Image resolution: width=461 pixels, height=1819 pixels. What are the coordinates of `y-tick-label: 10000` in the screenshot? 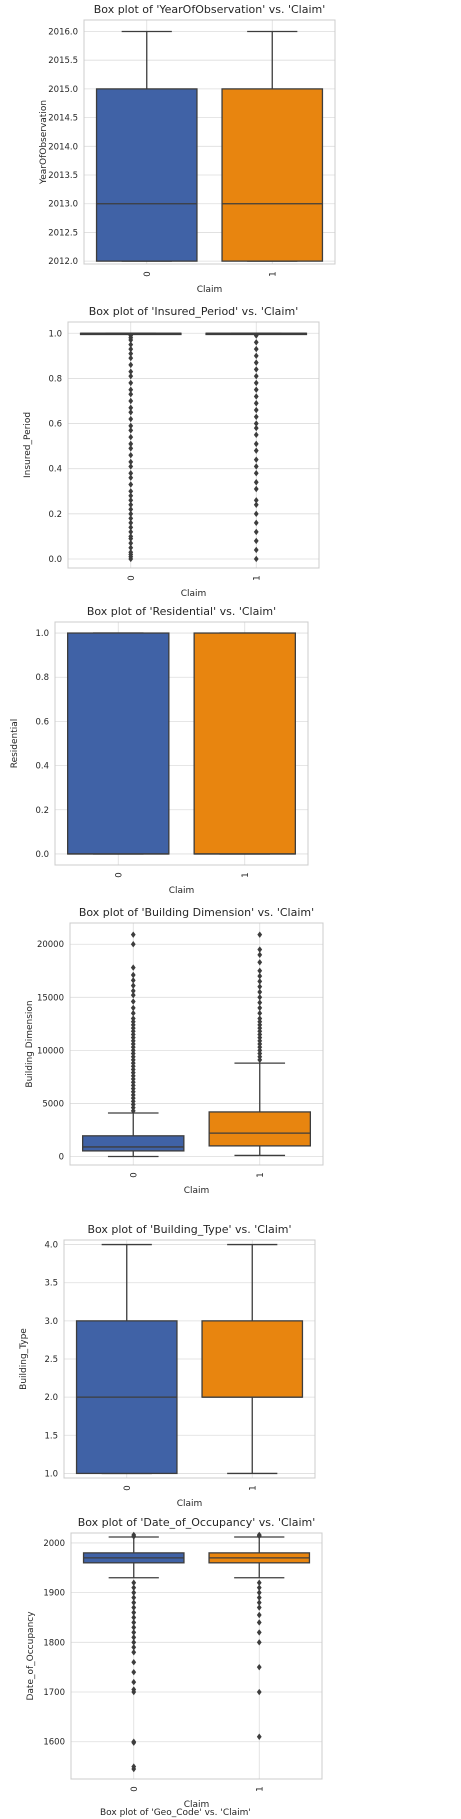 It's located at (50, 1051).